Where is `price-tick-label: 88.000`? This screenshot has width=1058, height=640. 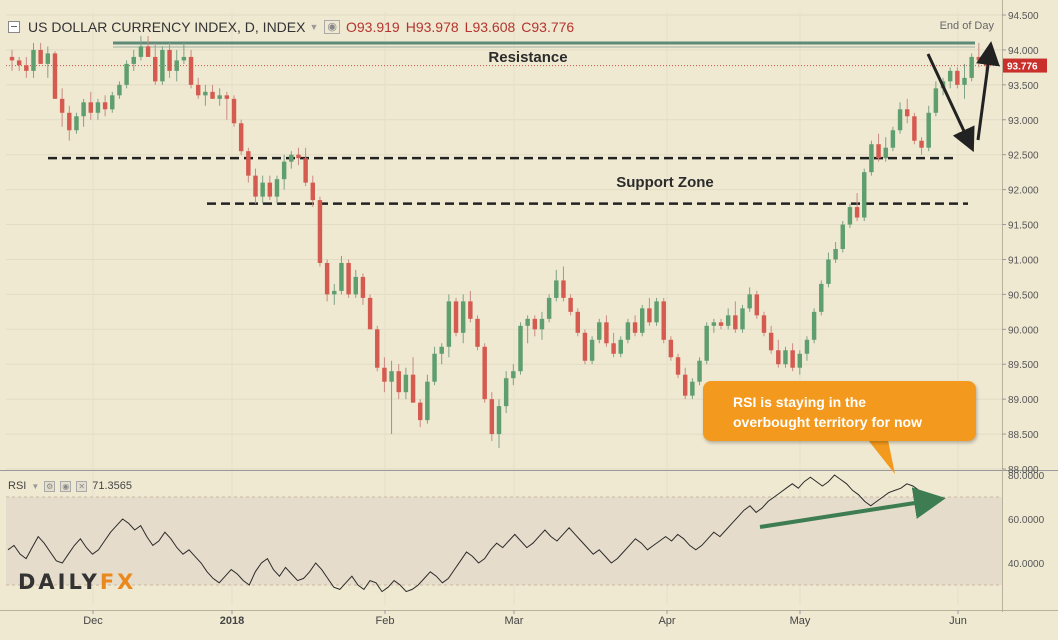 price-tick-label: 88.000 is located at coordinates (1023, 470).